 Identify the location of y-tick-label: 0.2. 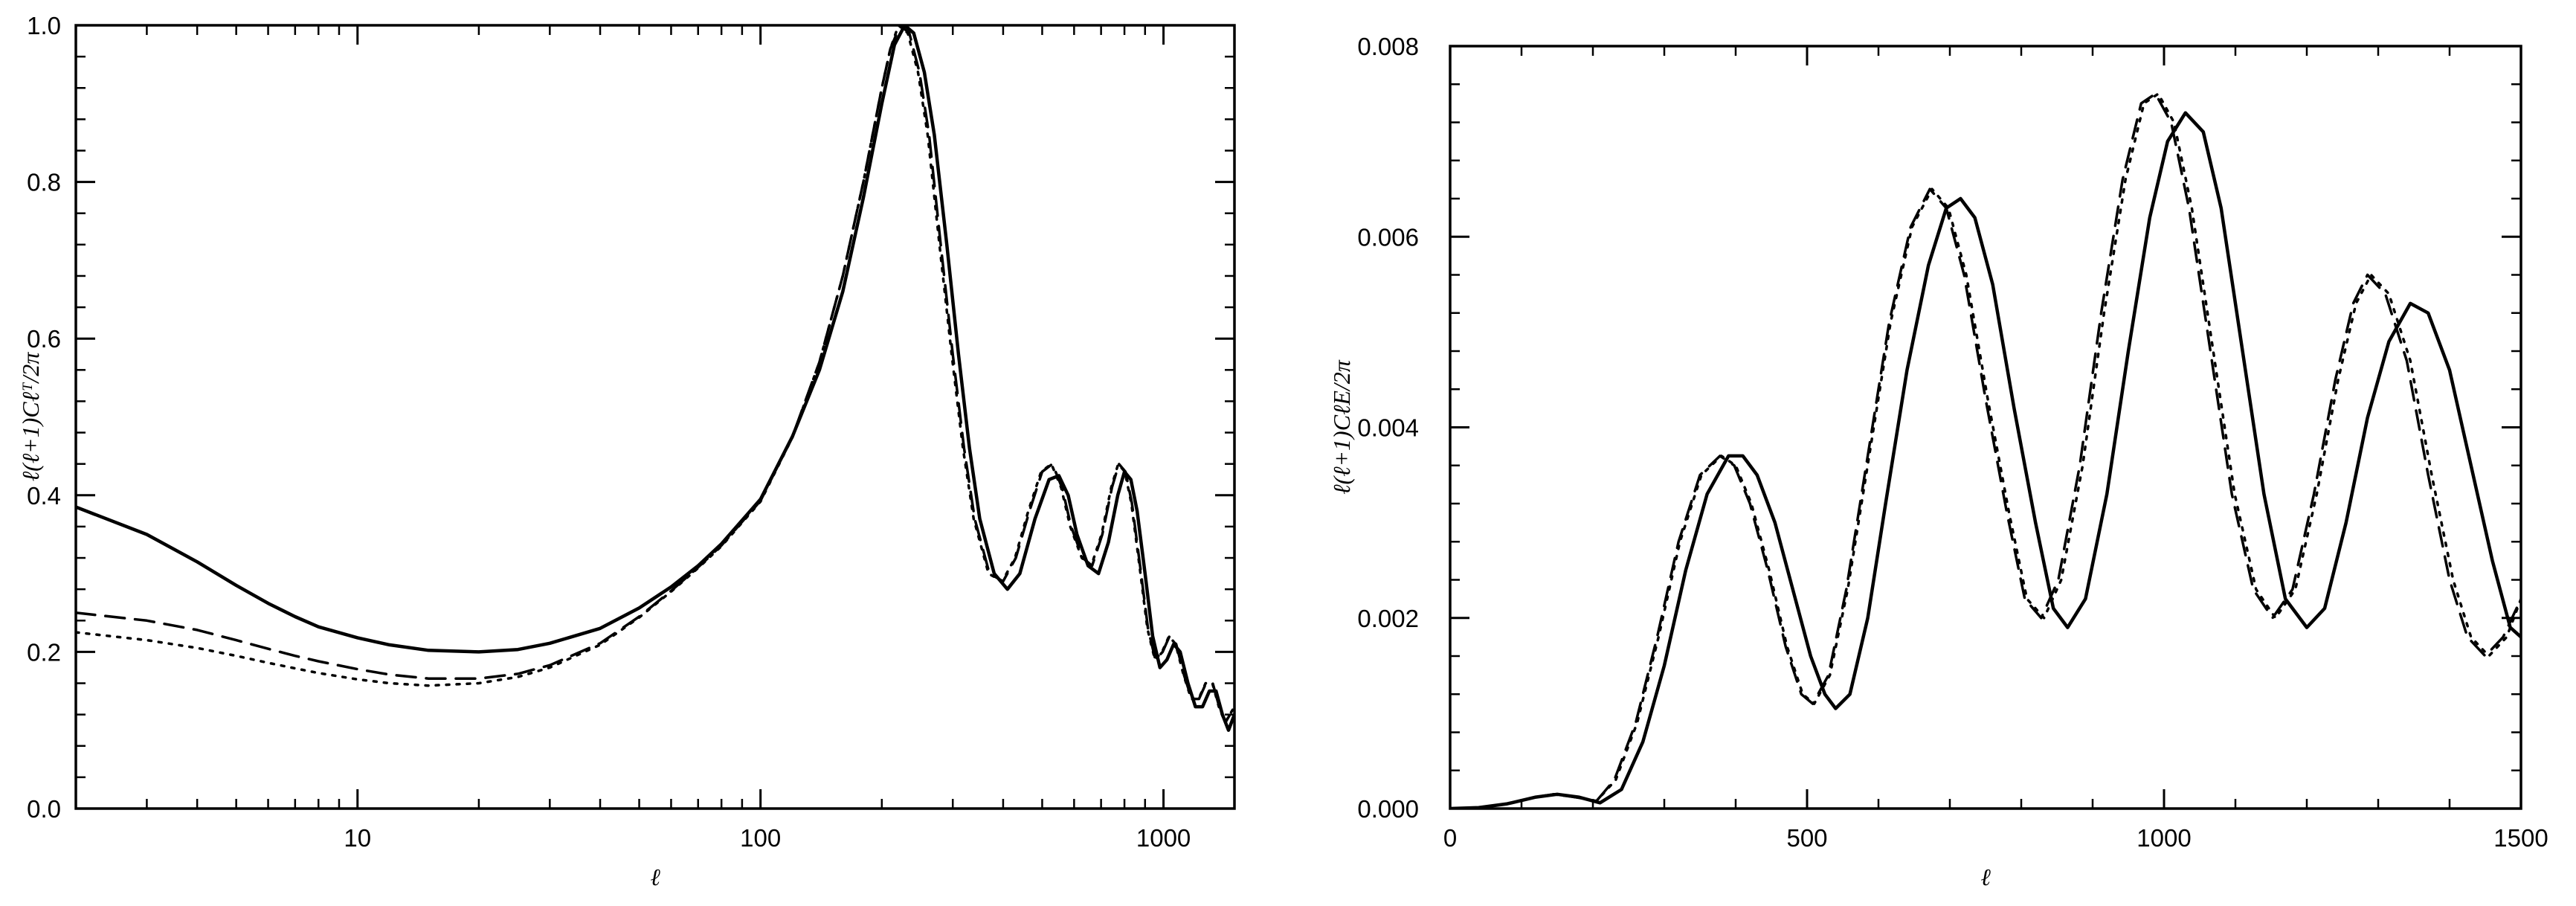
(44, 652).